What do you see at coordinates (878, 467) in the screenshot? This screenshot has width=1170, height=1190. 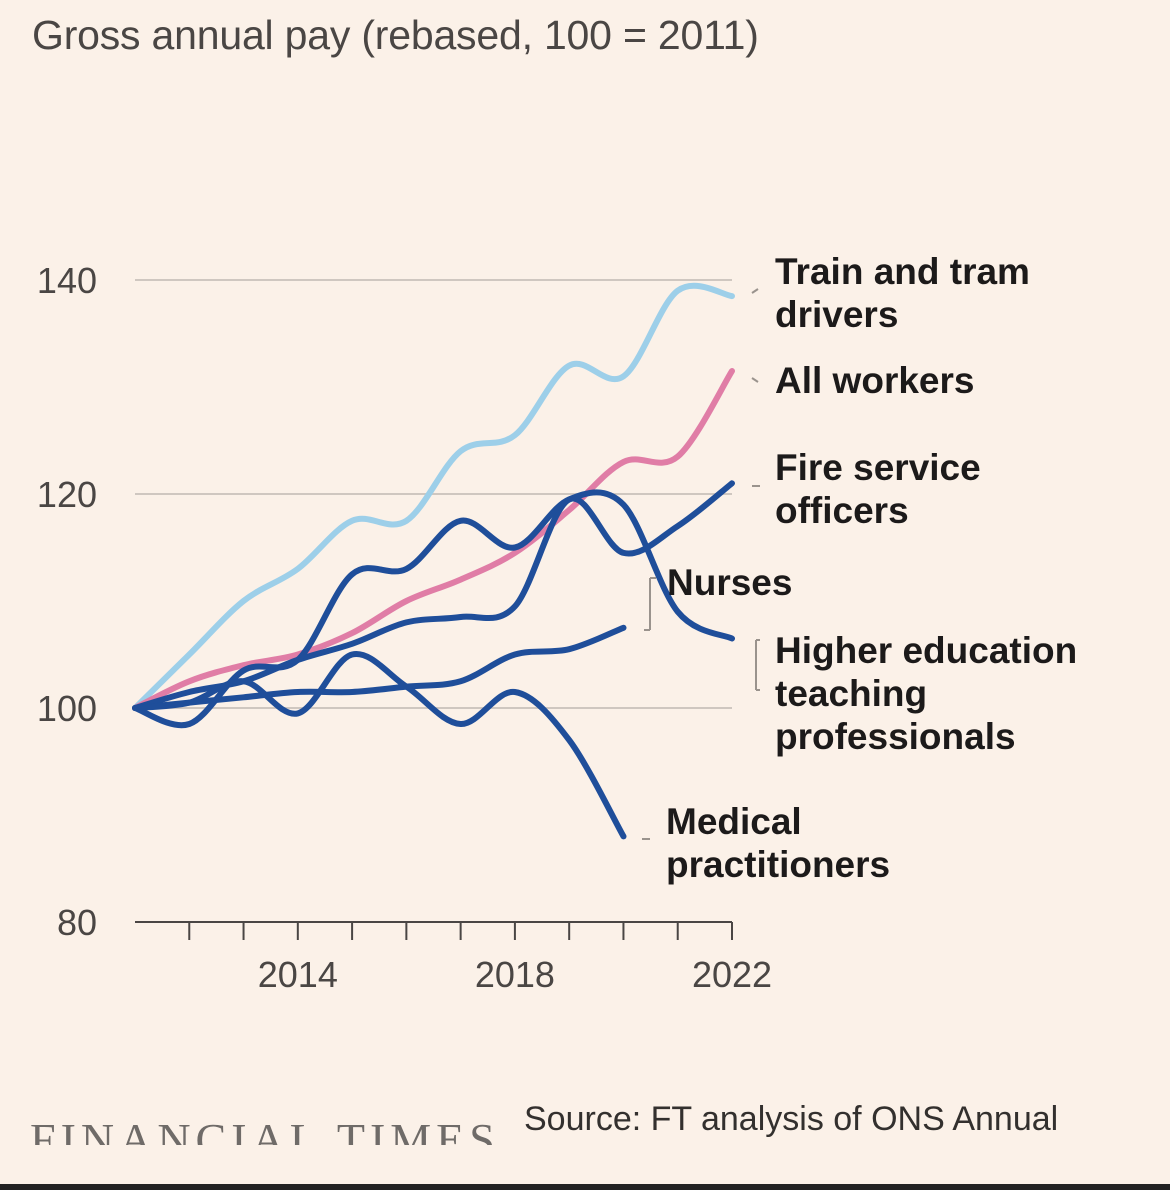 I see `series-label-line: Fire service` at bounding box center [878, 467].